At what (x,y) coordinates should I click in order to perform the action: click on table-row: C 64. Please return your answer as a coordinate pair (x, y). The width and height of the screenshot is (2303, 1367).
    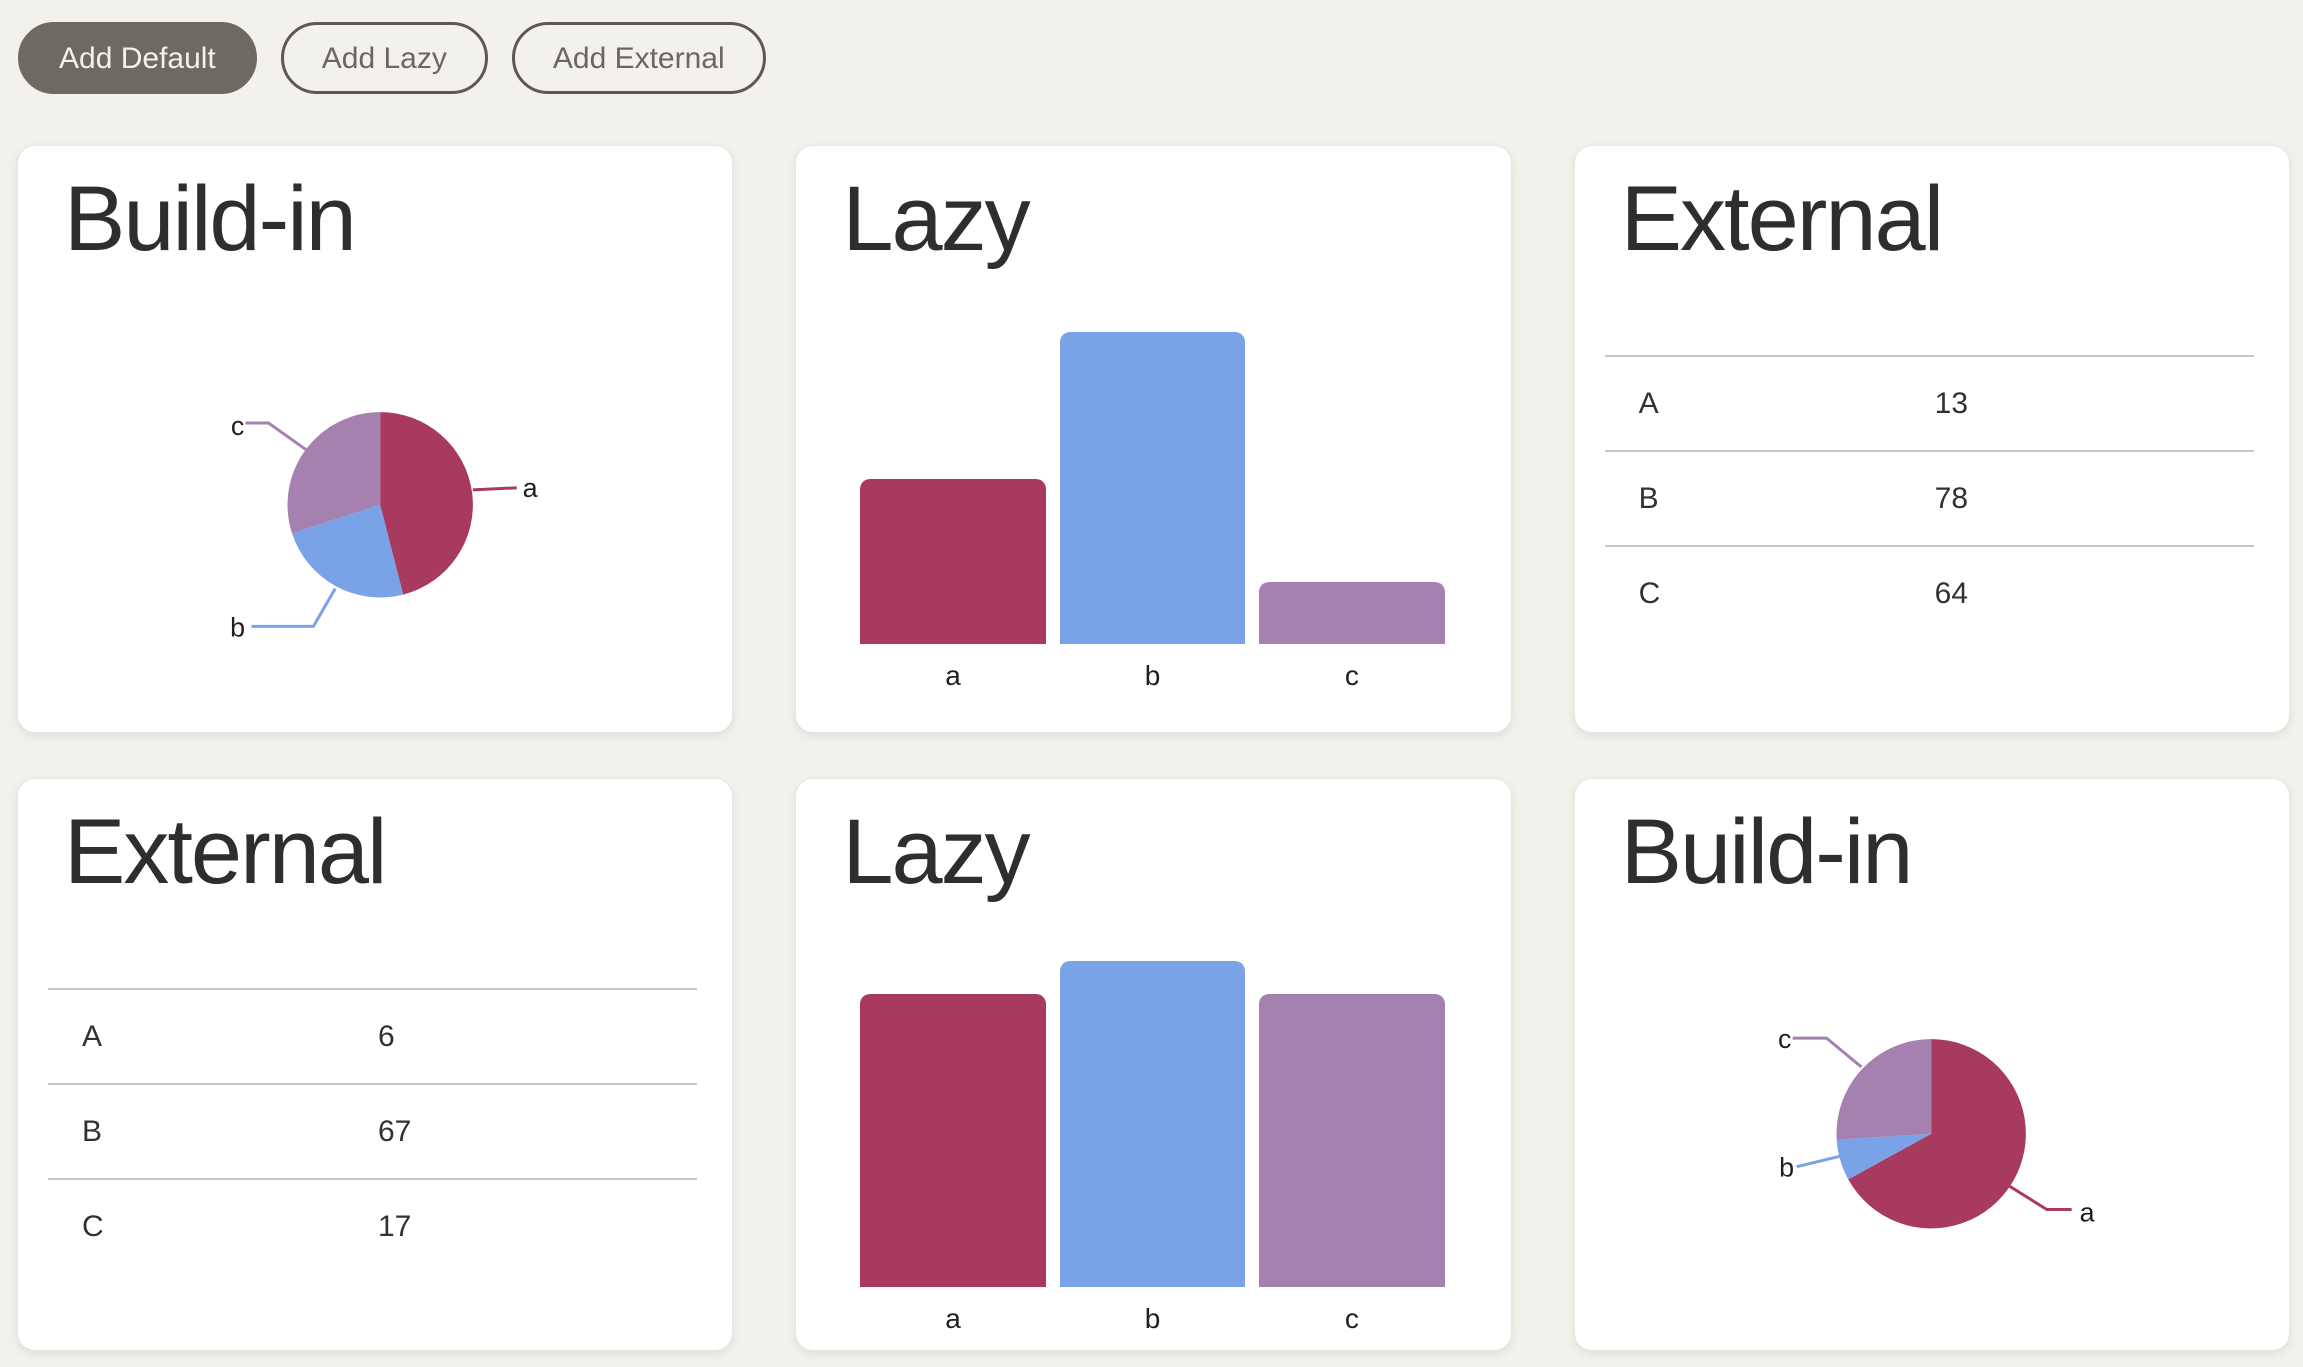
    Looking at the image, I should click on (1929, 592).